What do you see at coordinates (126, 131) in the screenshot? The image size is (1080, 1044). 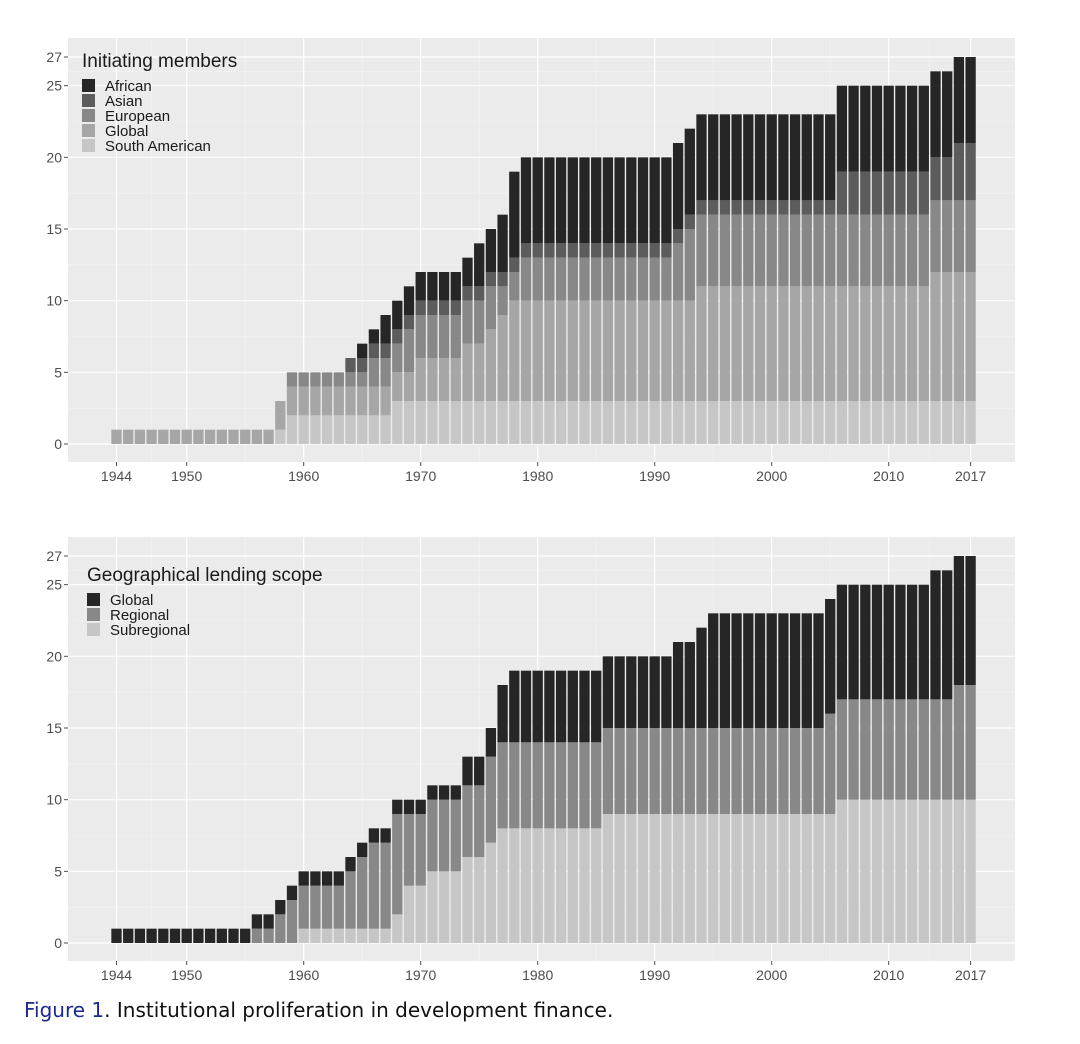 I see `legend-label: Global` at bounding box center [126, 131].